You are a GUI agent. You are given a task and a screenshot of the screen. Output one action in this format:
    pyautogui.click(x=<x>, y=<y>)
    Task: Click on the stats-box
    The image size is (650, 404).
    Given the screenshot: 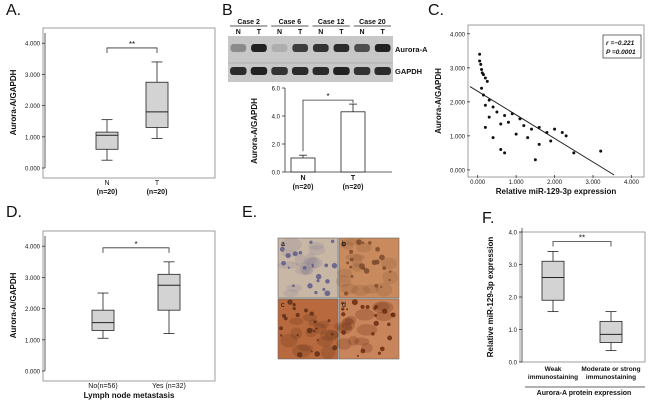 What is the action you would take?
    pyautogui.click(x=622, y=46)
    